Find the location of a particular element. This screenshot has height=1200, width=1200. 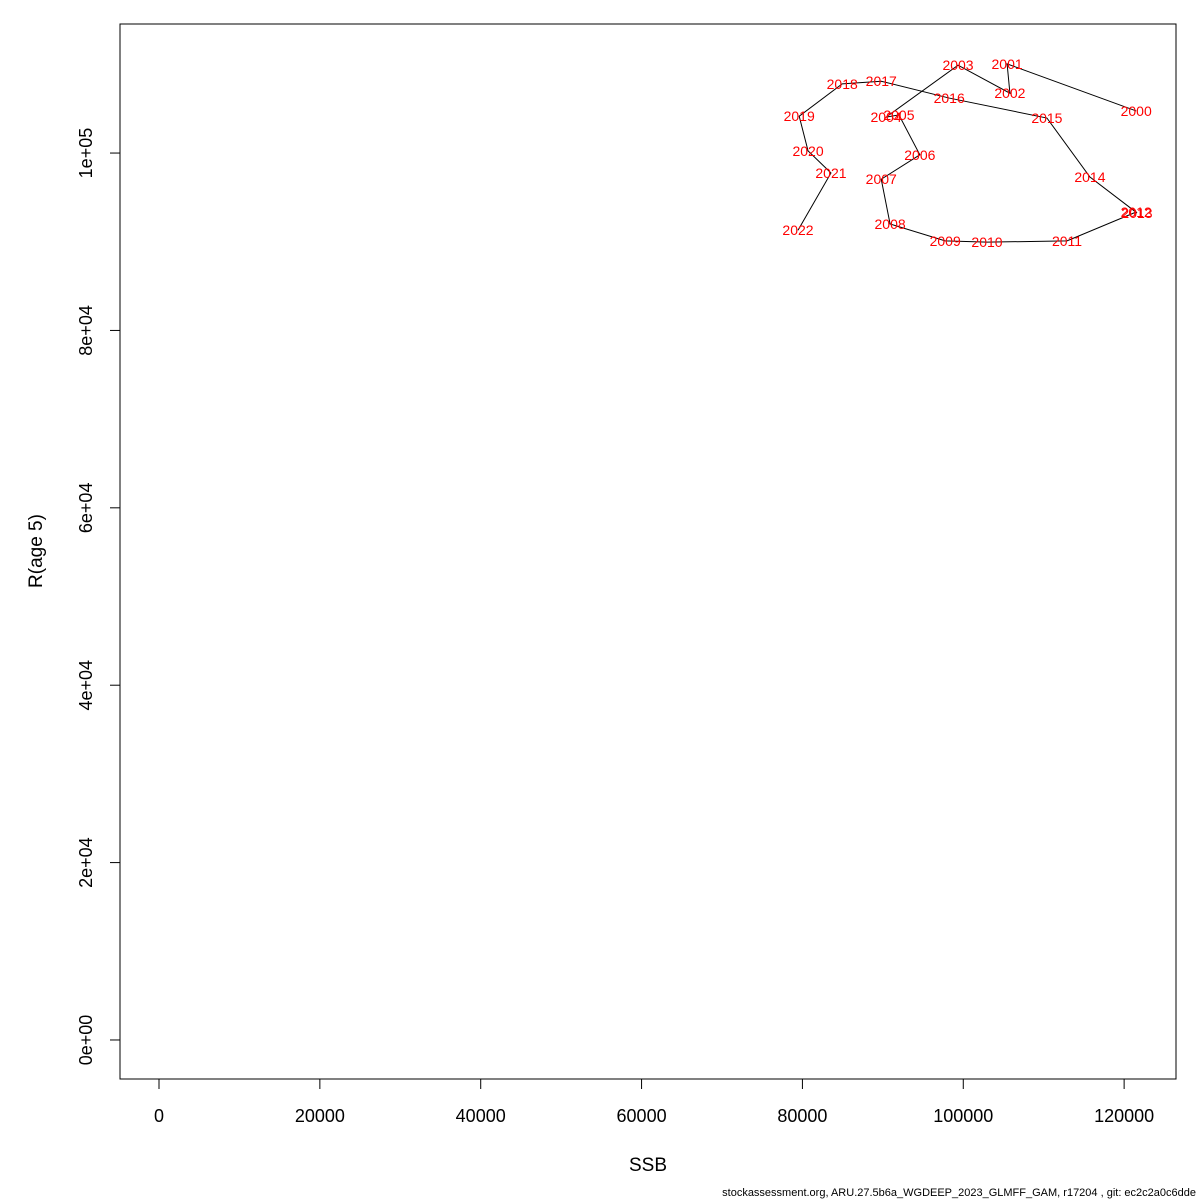

year-label: 2000 is located at coordinates (1136, 111).